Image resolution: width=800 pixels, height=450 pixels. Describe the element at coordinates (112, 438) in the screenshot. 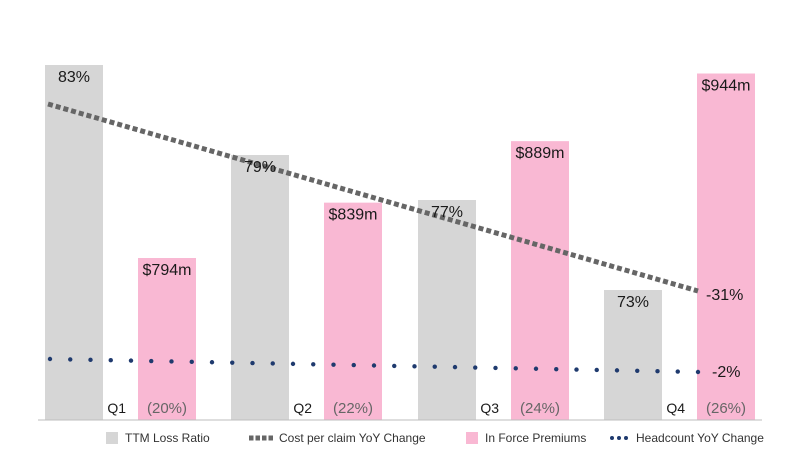

I see `legend-swatch-loss-ratio` at that location.